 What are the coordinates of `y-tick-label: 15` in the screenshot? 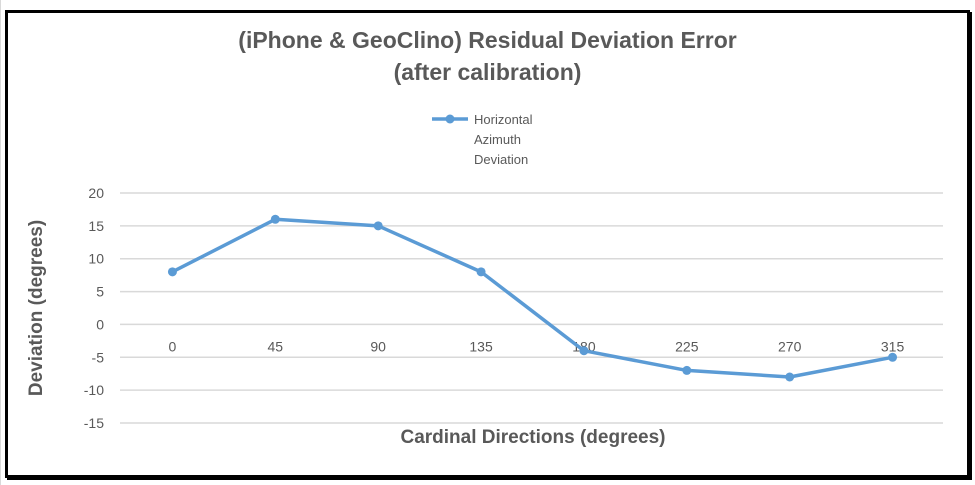 It's located at (96, 226).